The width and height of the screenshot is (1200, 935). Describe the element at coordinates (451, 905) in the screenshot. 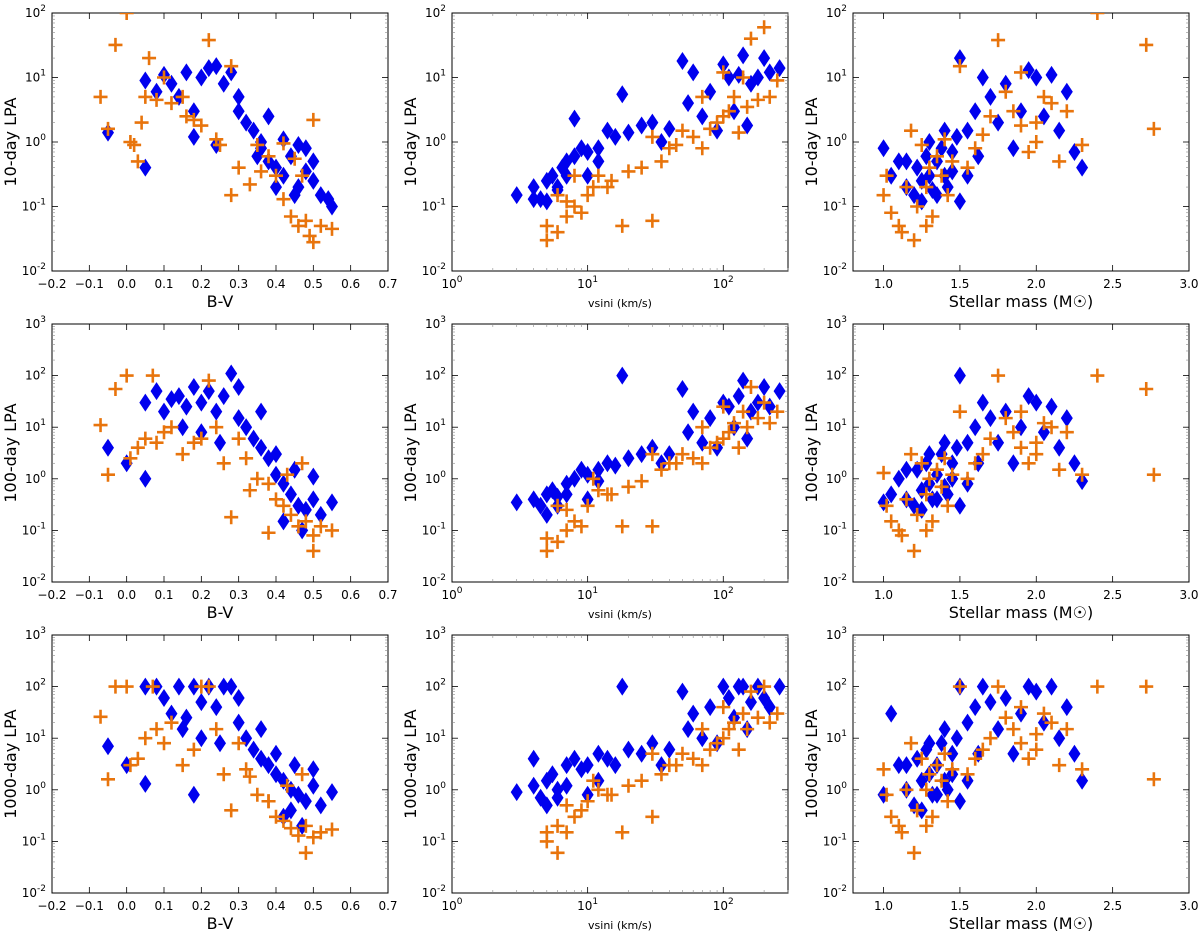

I see `x-tick-label: 100` at that location.